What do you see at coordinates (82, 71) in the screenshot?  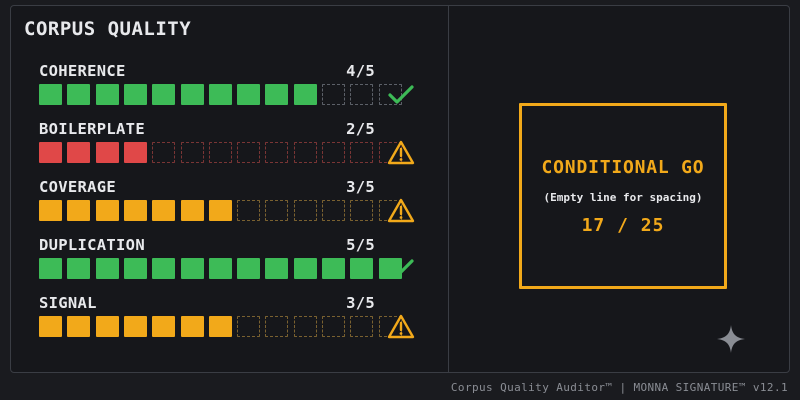 I see `metric-name: COHERENCE` at bounding box center [82, 71].